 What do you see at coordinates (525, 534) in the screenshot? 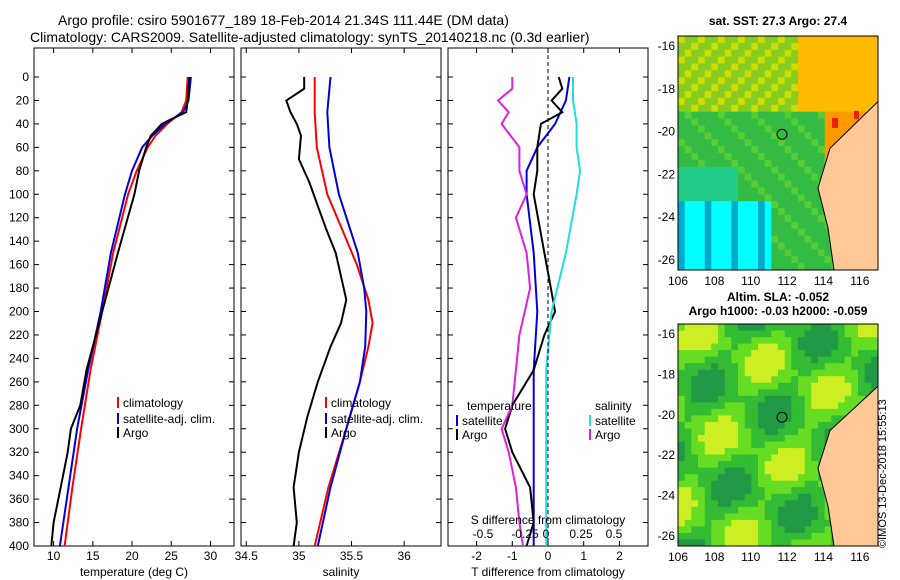
I see `xtick-s-label: -0.25` at bounding box center [525, 534].